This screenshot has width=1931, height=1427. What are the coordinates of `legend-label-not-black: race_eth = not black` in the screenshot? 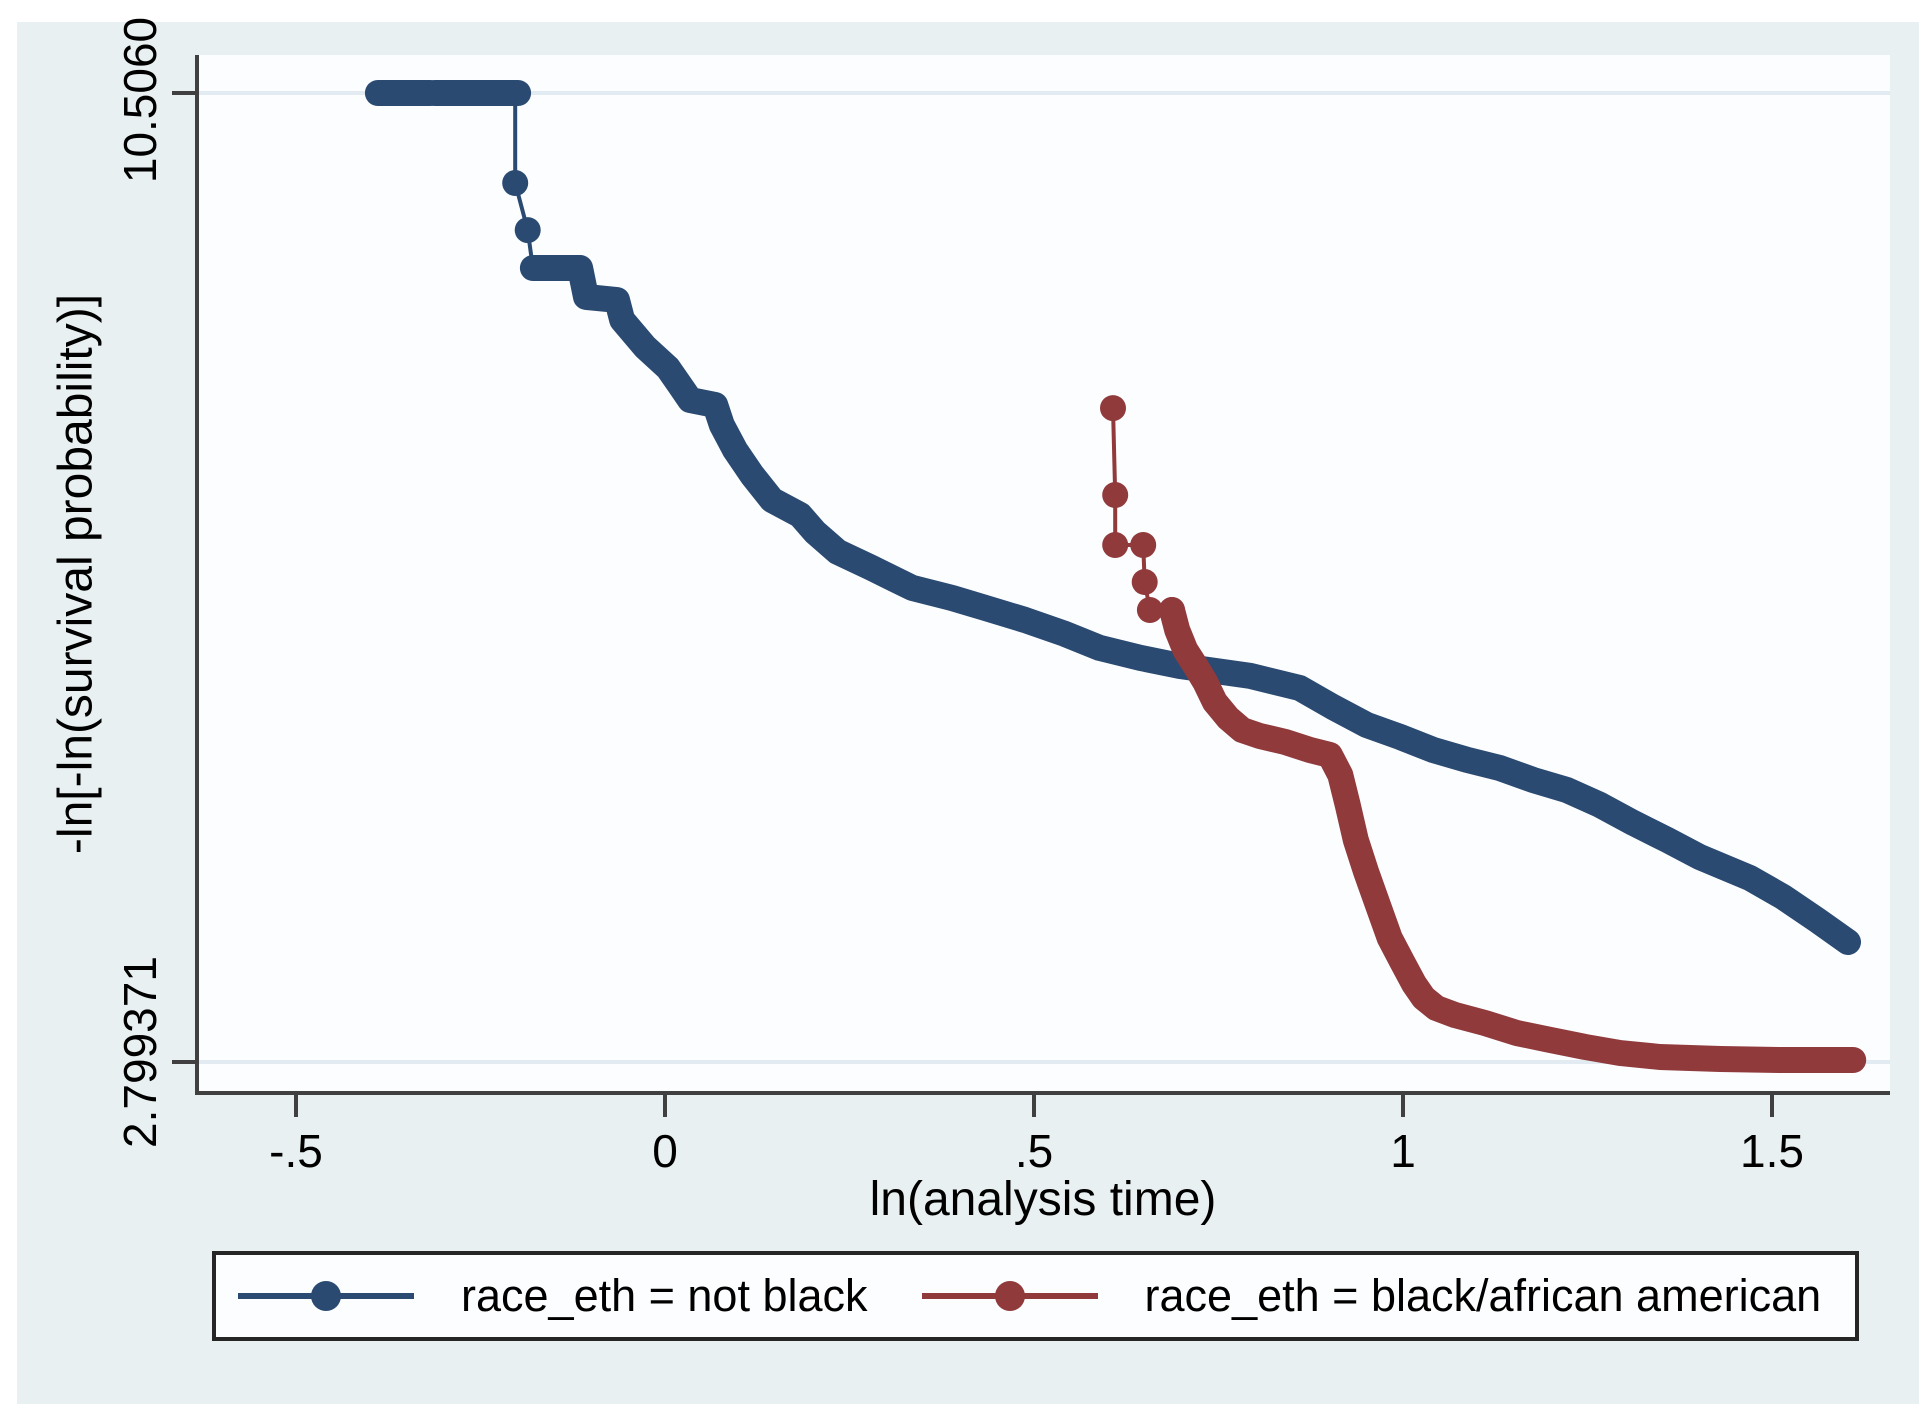 It's located at (664, 1295).